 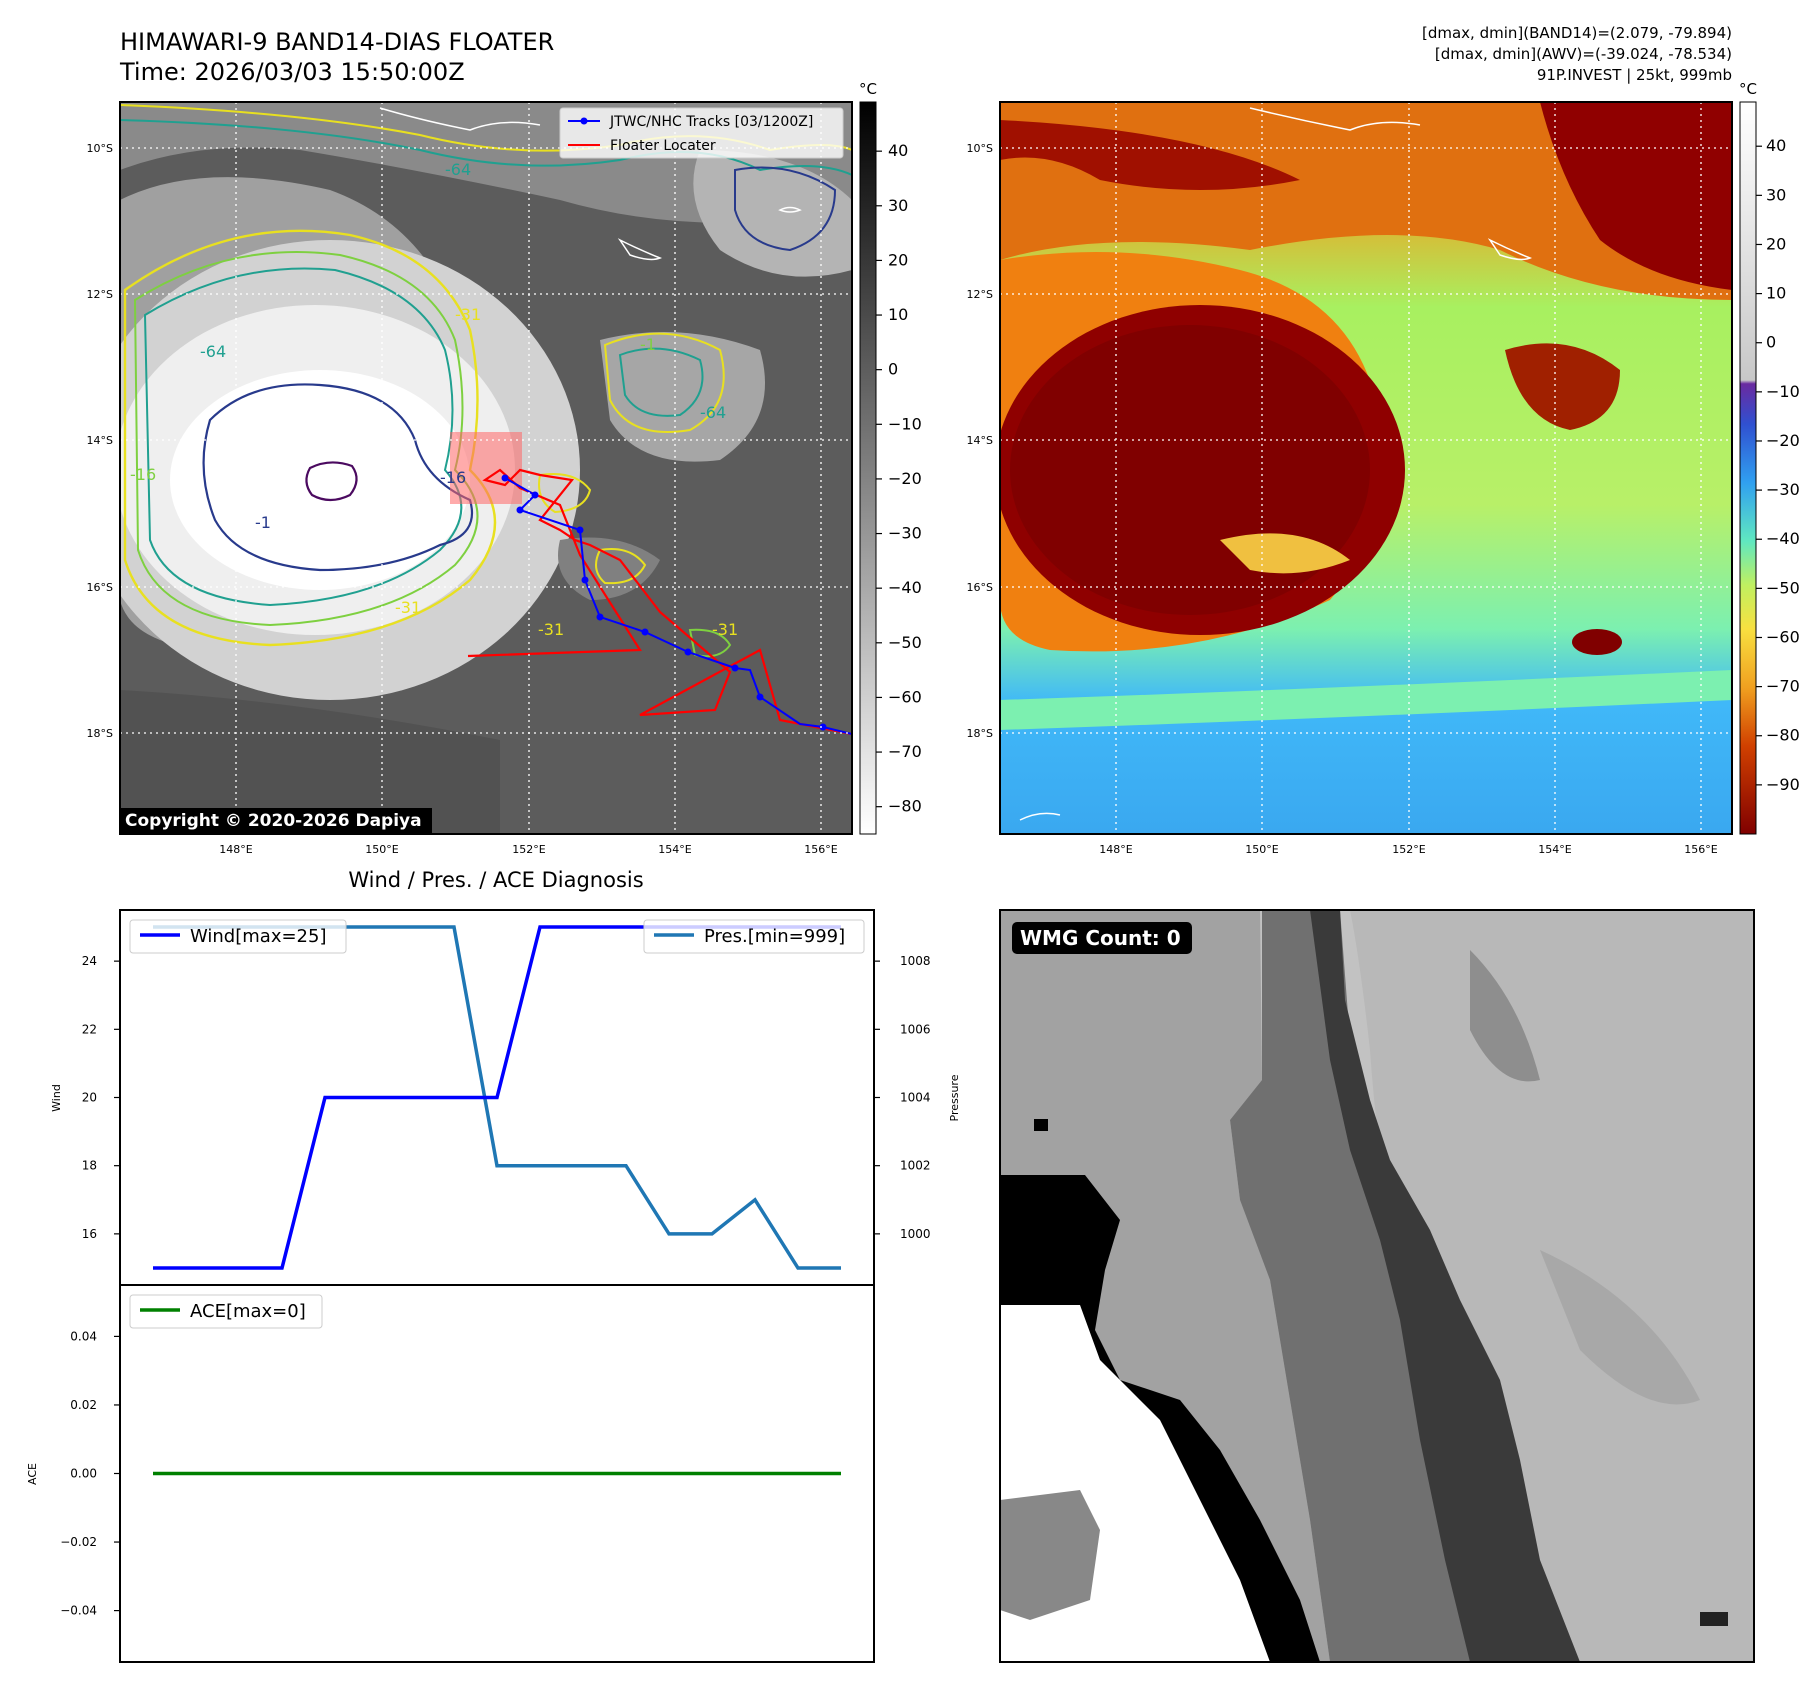 I want to click on figure-title: HIMAWARI-9 BAND14-DIAS FLOATER, so click(x=337, y=42).